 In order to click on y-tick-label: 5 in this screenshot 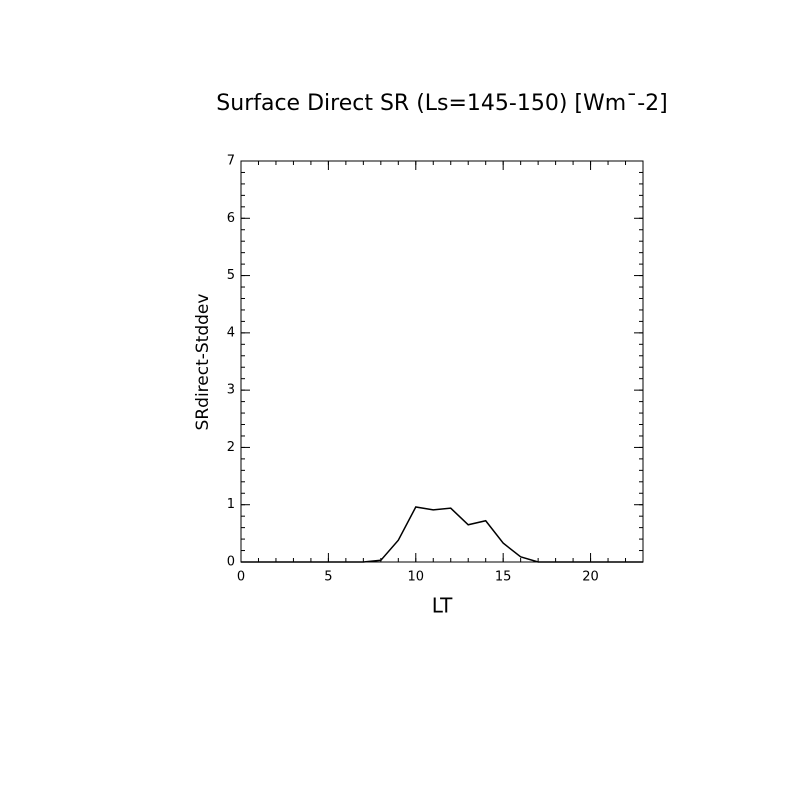, I will do `click(231, 275)`.